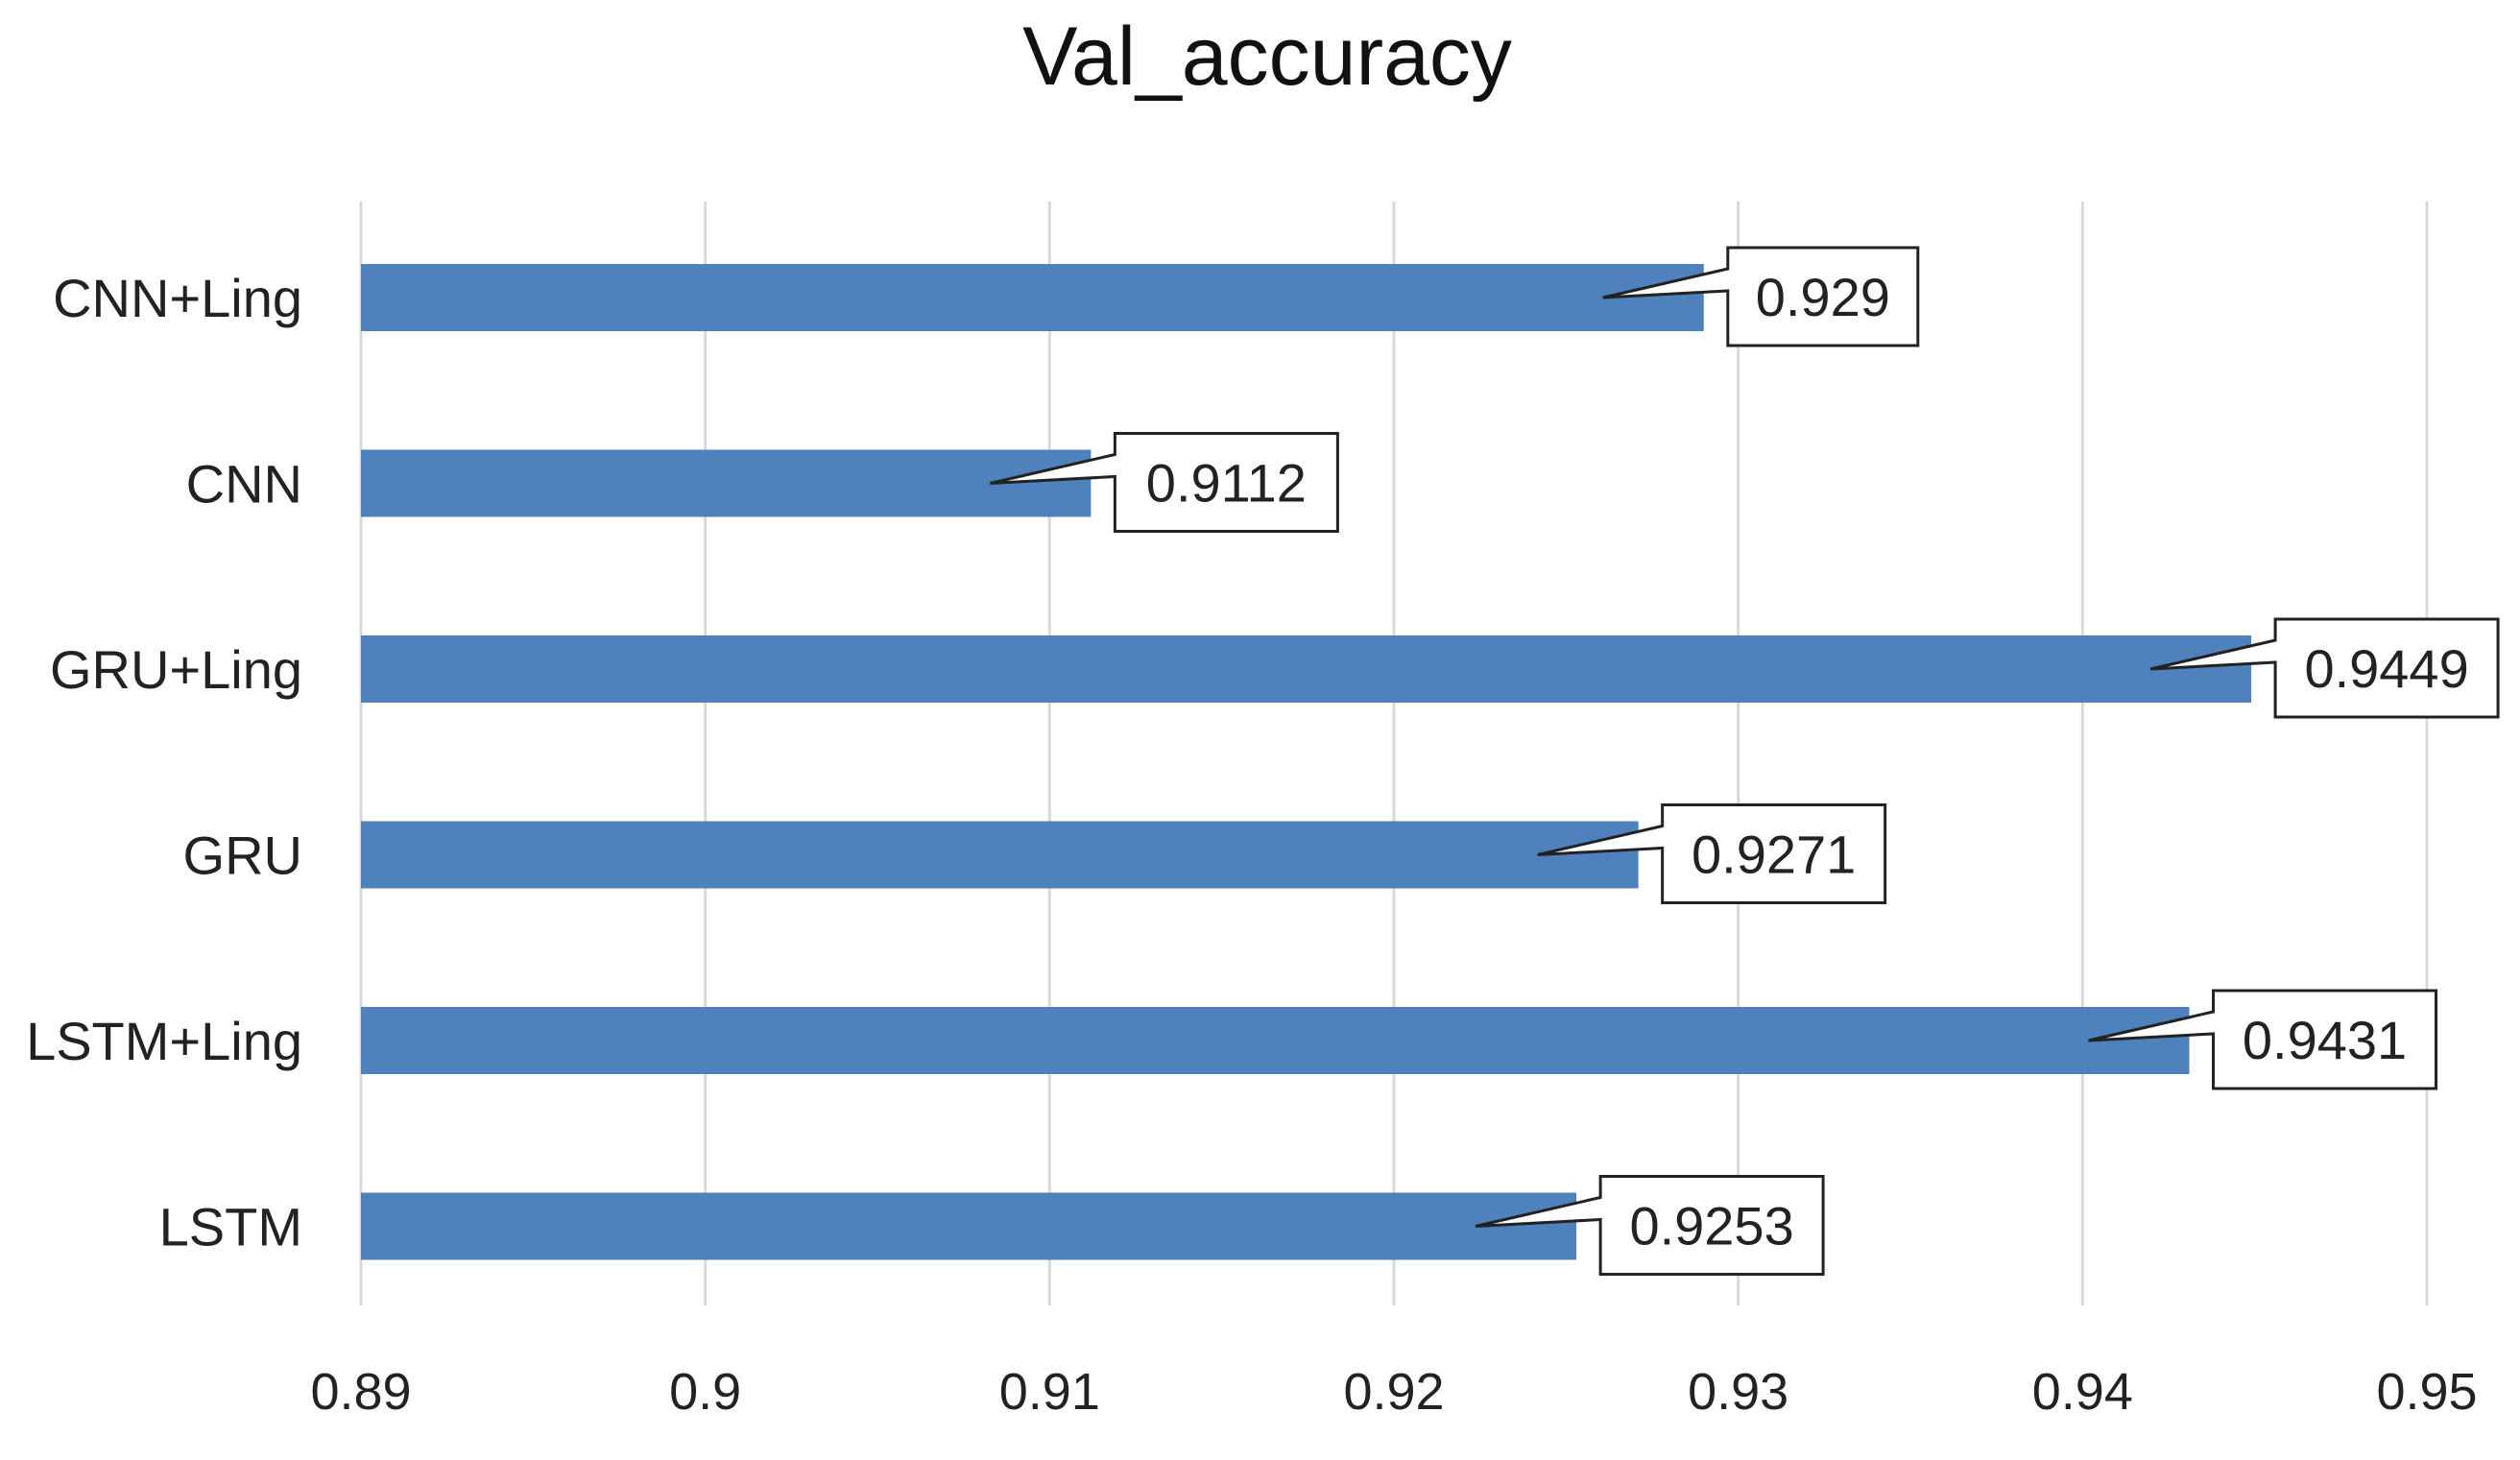 This screenshot has width=2520, height=1460. I want to click on category-label: GRU, so click(242, 856).